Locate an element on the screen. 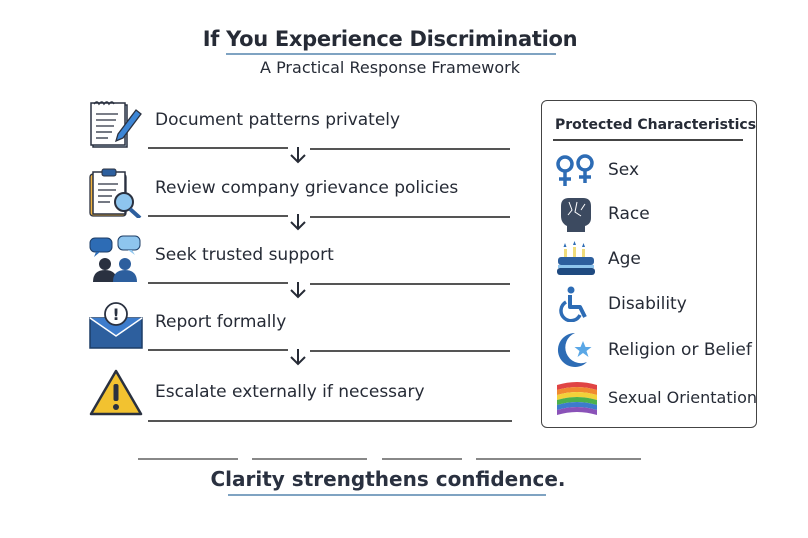 The image size is (808, 538). characteristic-religion: Religion or Belief is located at coordinates (680, 350).